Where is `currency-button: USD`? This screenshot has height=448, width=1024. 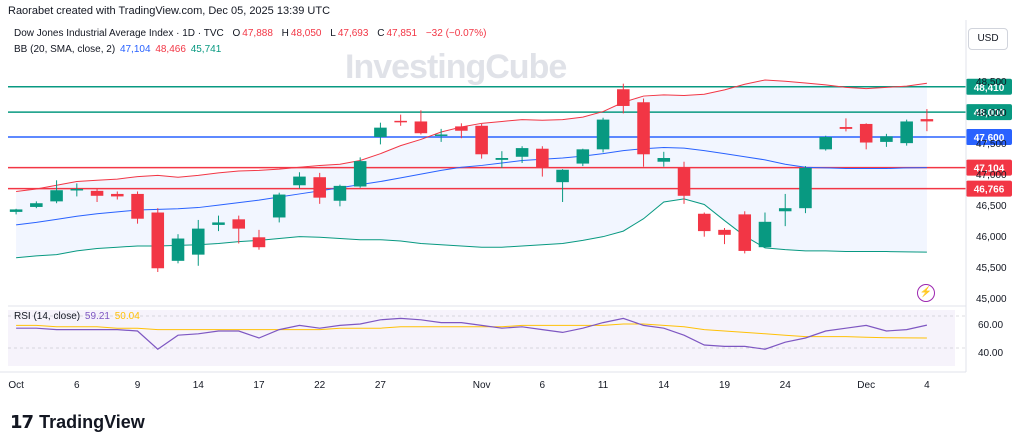 currency-button: USD is located at coordinates (988, 39).